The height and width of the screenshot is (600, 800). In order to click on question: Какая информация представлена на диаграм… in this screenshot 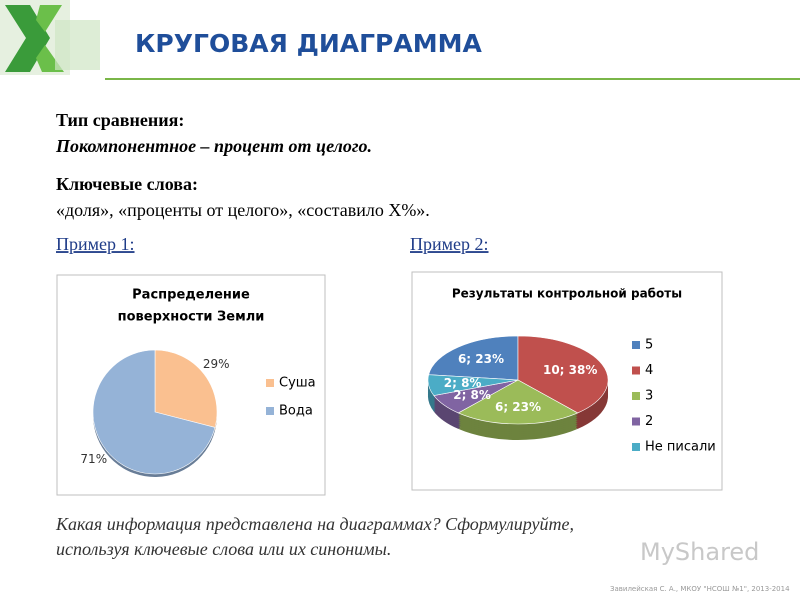, I will do `click(314, 524)`.